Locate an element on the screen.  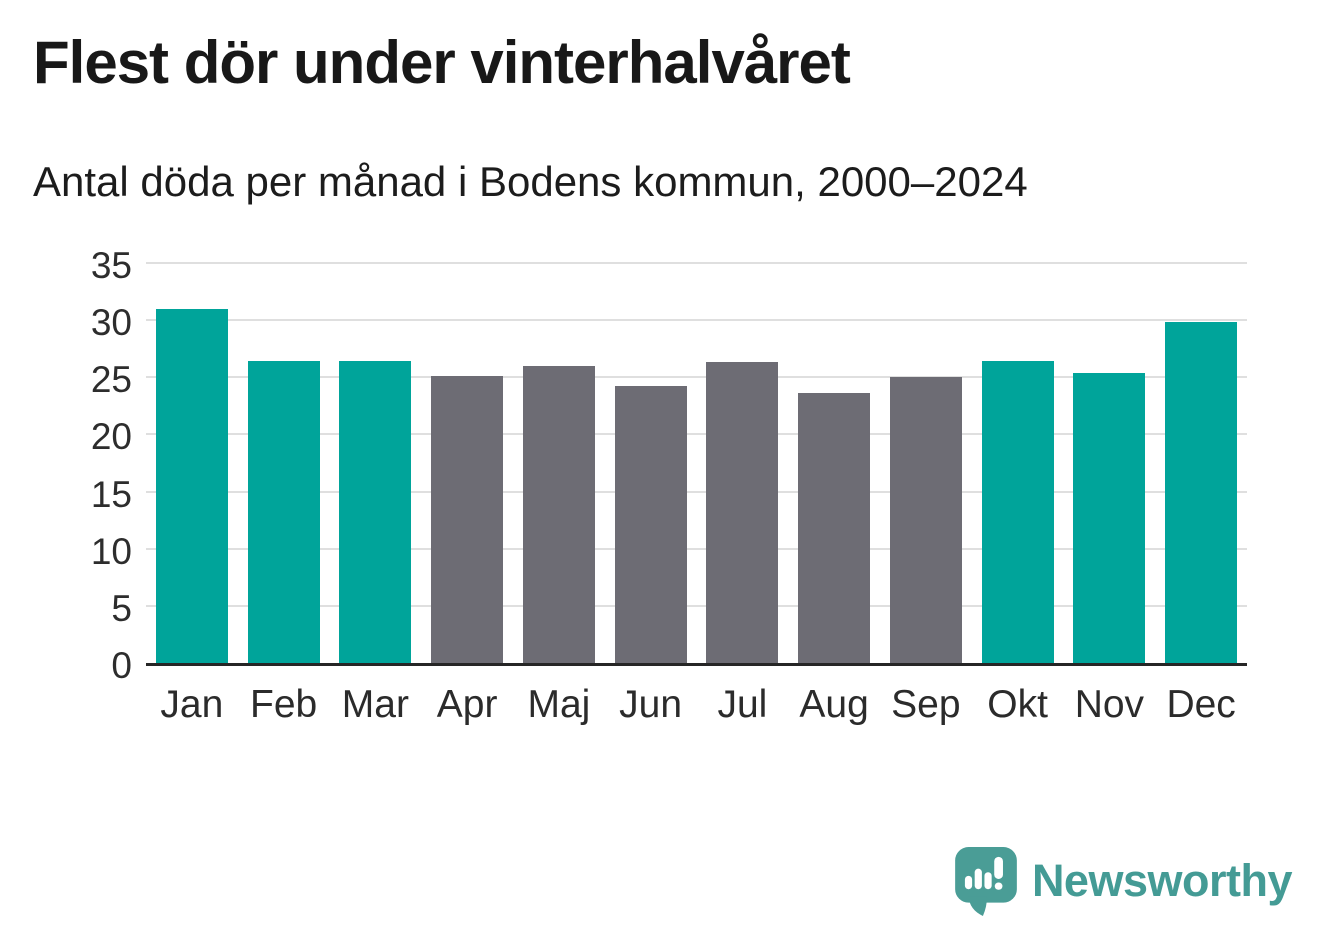
bar-slot-feb is located at coordinates (284, 464).